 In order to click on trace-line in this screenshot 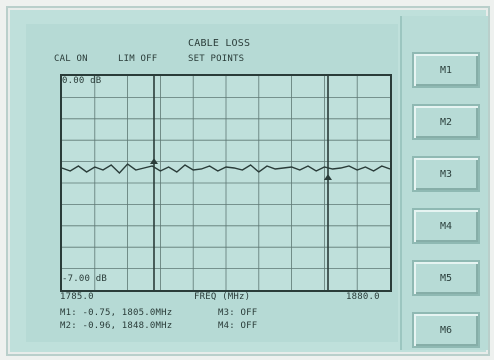, I will do `click(226, 169)`.